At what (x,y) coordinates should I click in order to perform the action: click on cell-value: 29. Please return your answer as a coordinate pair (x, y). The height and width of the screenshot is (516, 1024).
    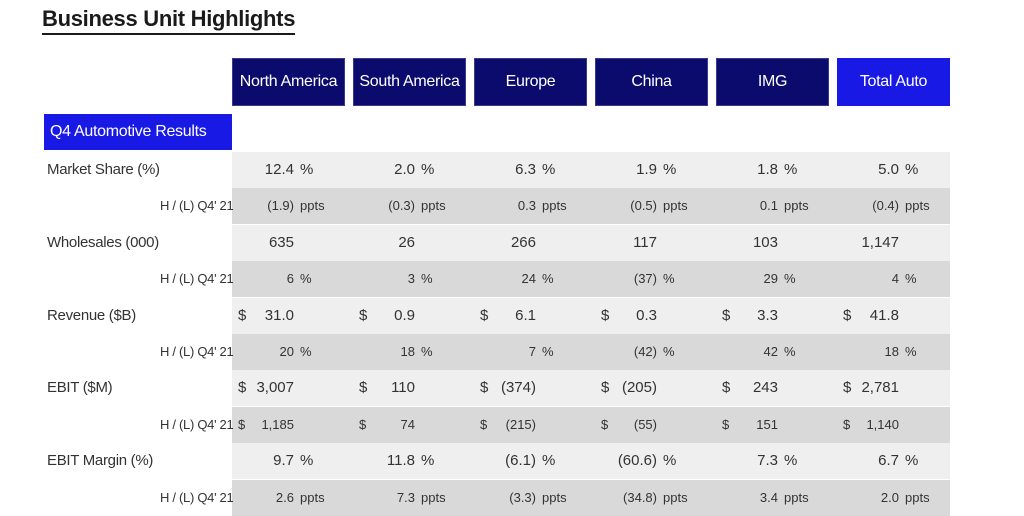
    Looking at the image, I should click on (770, 279).